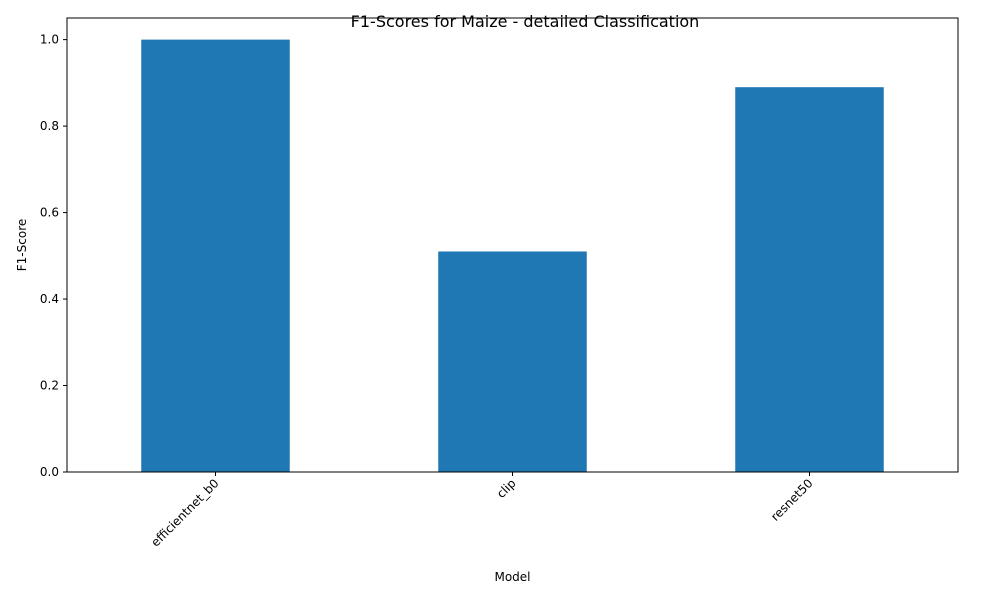  What do you see at coordinates (49, 472) in the screenshot?
I see `y-tick-label: 0.0` at bounding box center [49, 472].